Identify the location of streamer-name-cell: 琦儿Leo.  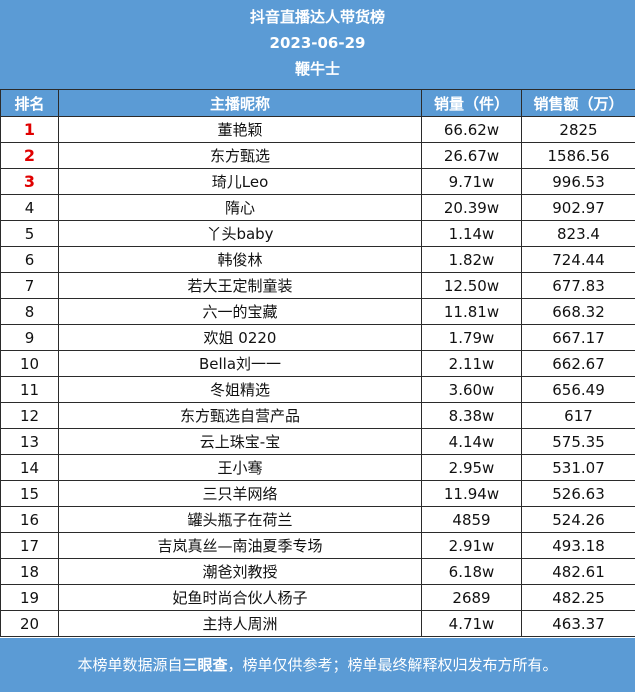
(240, 181).